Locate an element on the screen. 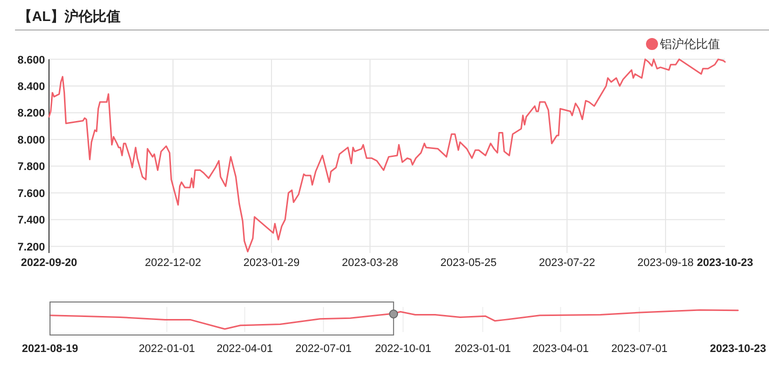 Image resolution: width=769 pixels, height=376 pixels. x-tick-label: 2023-03-28 is located at coordinates (370, 263).